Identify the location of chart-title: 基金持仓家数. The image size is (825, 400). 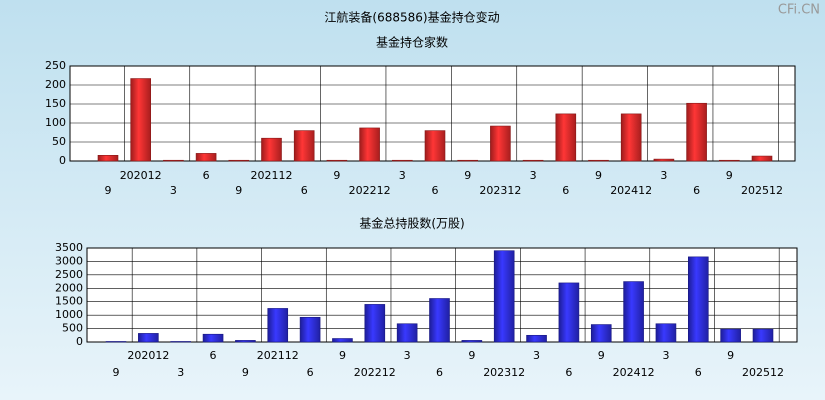
(412, 42).